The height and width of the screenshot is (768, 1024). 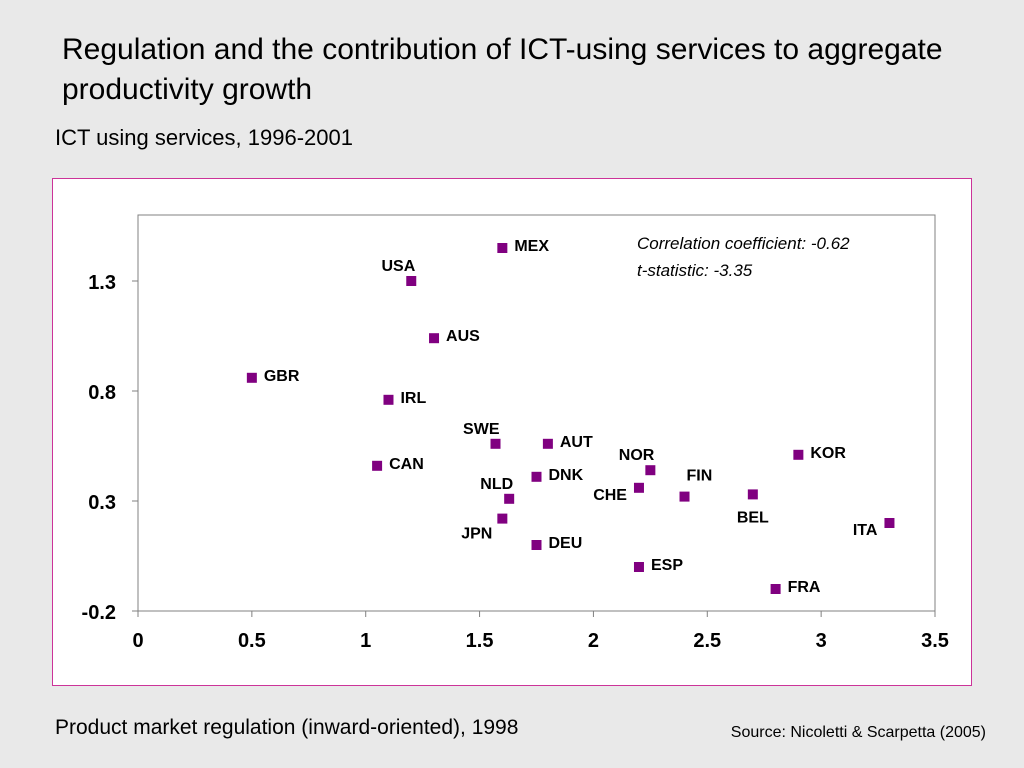 I want to click on data-point-label: ITA, so click(x=865, y=530).